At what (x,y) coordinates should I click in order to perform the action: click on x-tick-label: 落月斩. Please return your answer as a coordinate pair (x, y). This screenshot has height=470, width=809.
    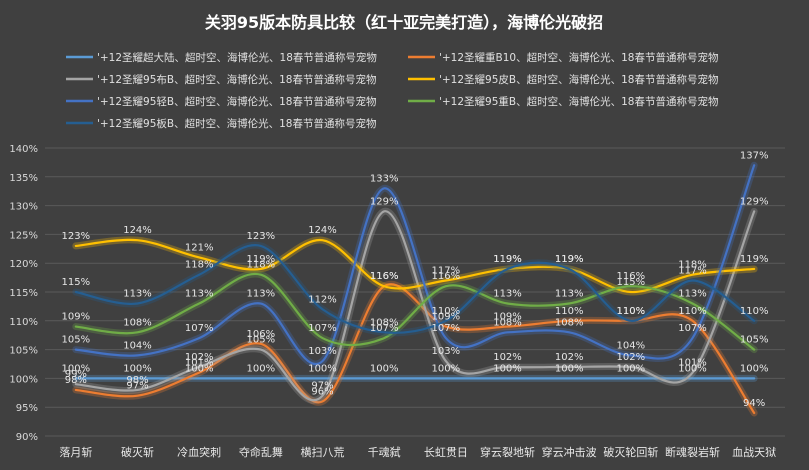
    Looking at the image, I should click on (75, 452).